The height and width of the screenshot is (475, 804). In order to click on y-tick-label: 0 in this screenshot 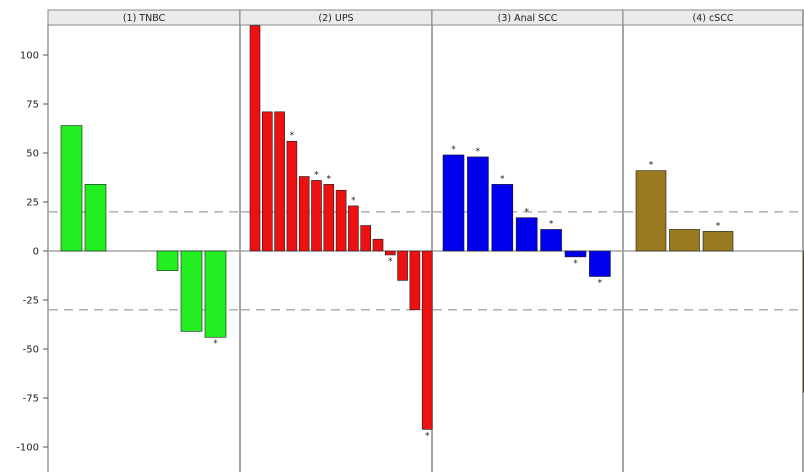, I will do `click(36, 252)`.